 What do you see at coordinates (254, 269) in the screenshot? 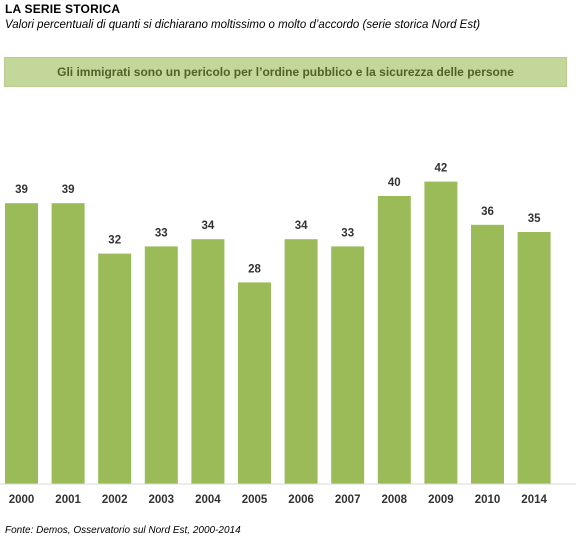
I see `value-label-2005: 28` at bounding box center [254, 269].